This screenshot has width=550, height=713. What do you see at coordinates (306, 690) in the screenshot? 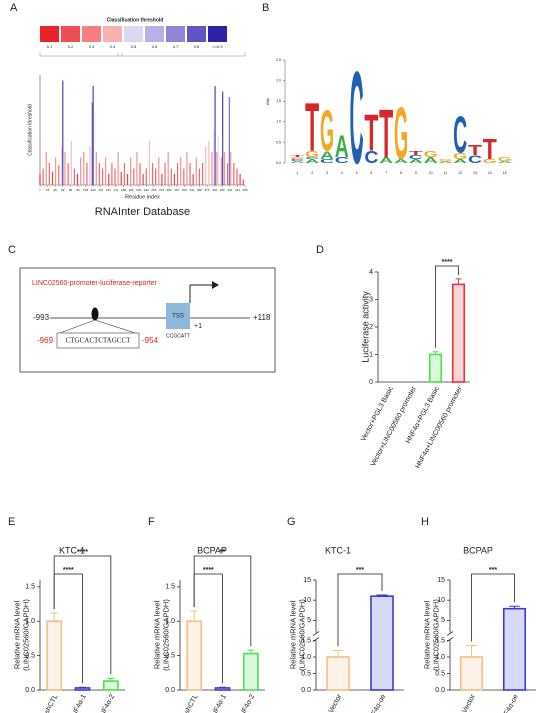
I see `y-tick-label: 0.0` at bounding box center [306, 690].